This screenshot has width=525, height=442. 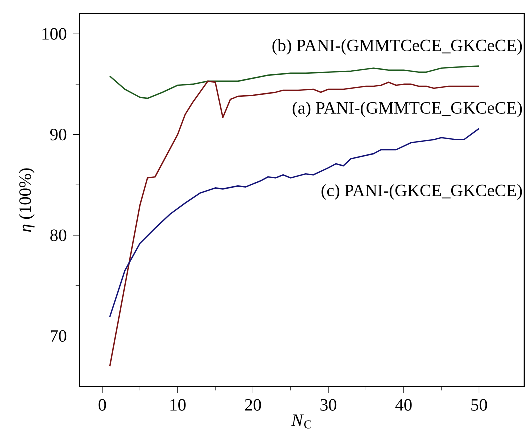 What do you see at coordinates (328, 406) in the screenshot?
I see `x-tick-label: 30` at bounding box center [328, 406].